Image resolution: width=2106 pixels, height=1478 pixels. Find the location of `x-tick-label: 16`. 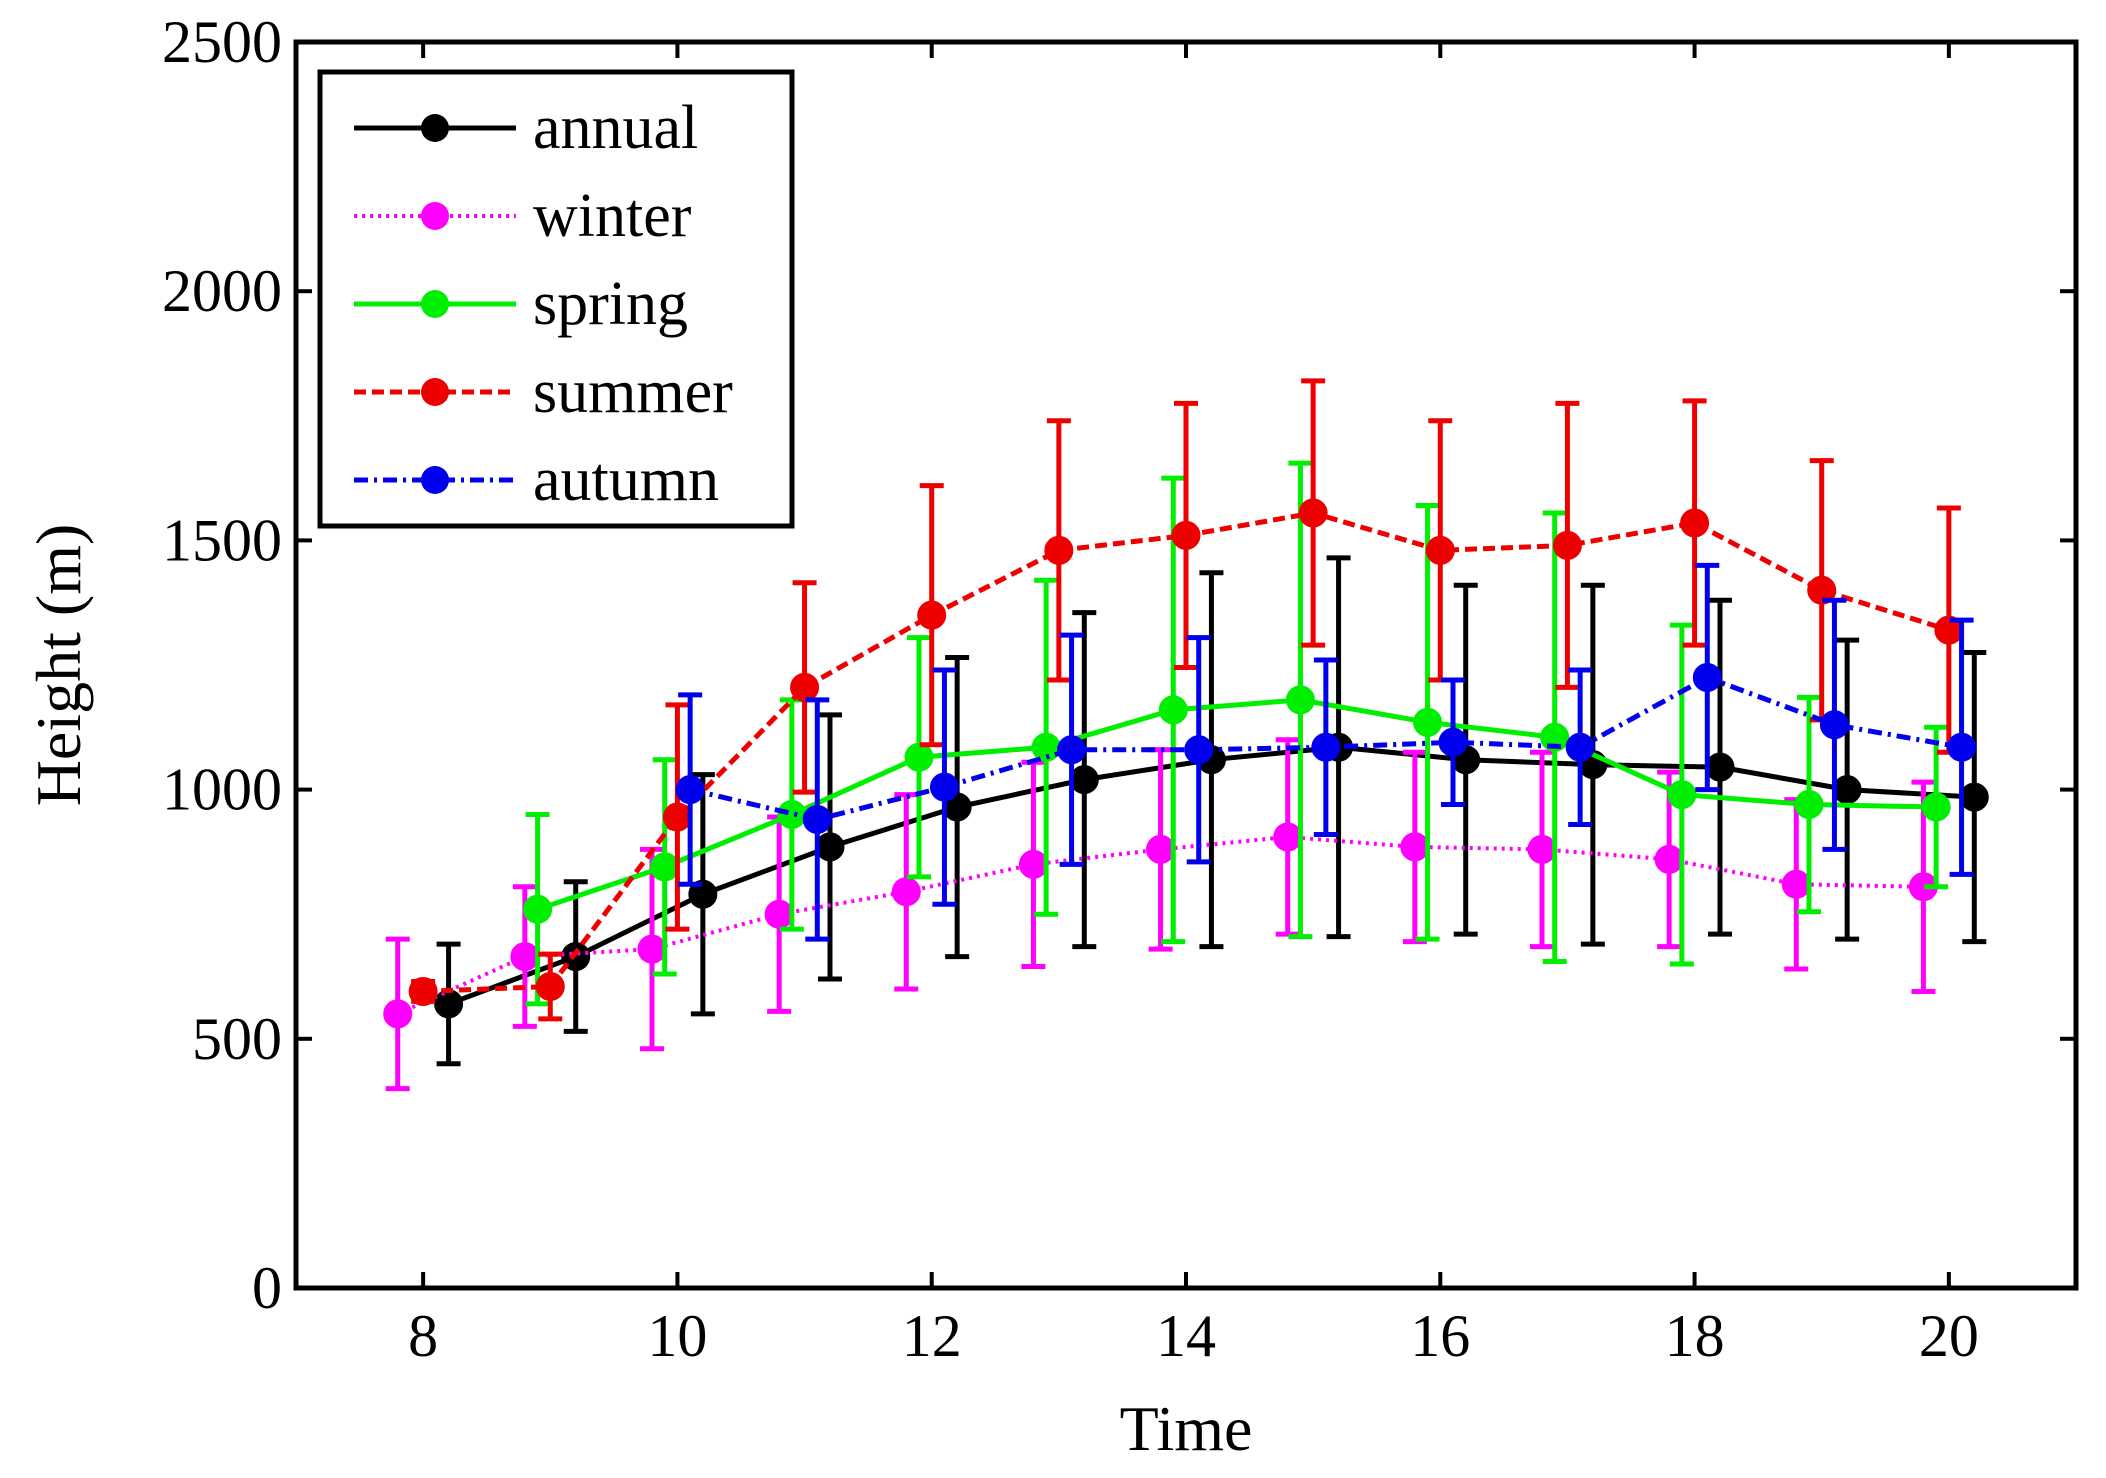

x-tick-label: 16 is located at coordinates (1440, 1336).